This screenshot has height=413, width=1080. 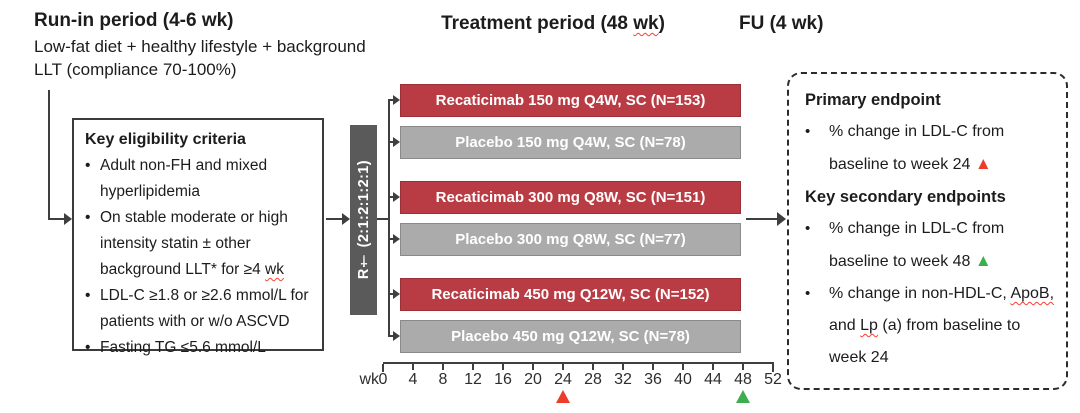 I want to click on primary-endpoint-title: Primary endpoint, so click(x=873, y=100).